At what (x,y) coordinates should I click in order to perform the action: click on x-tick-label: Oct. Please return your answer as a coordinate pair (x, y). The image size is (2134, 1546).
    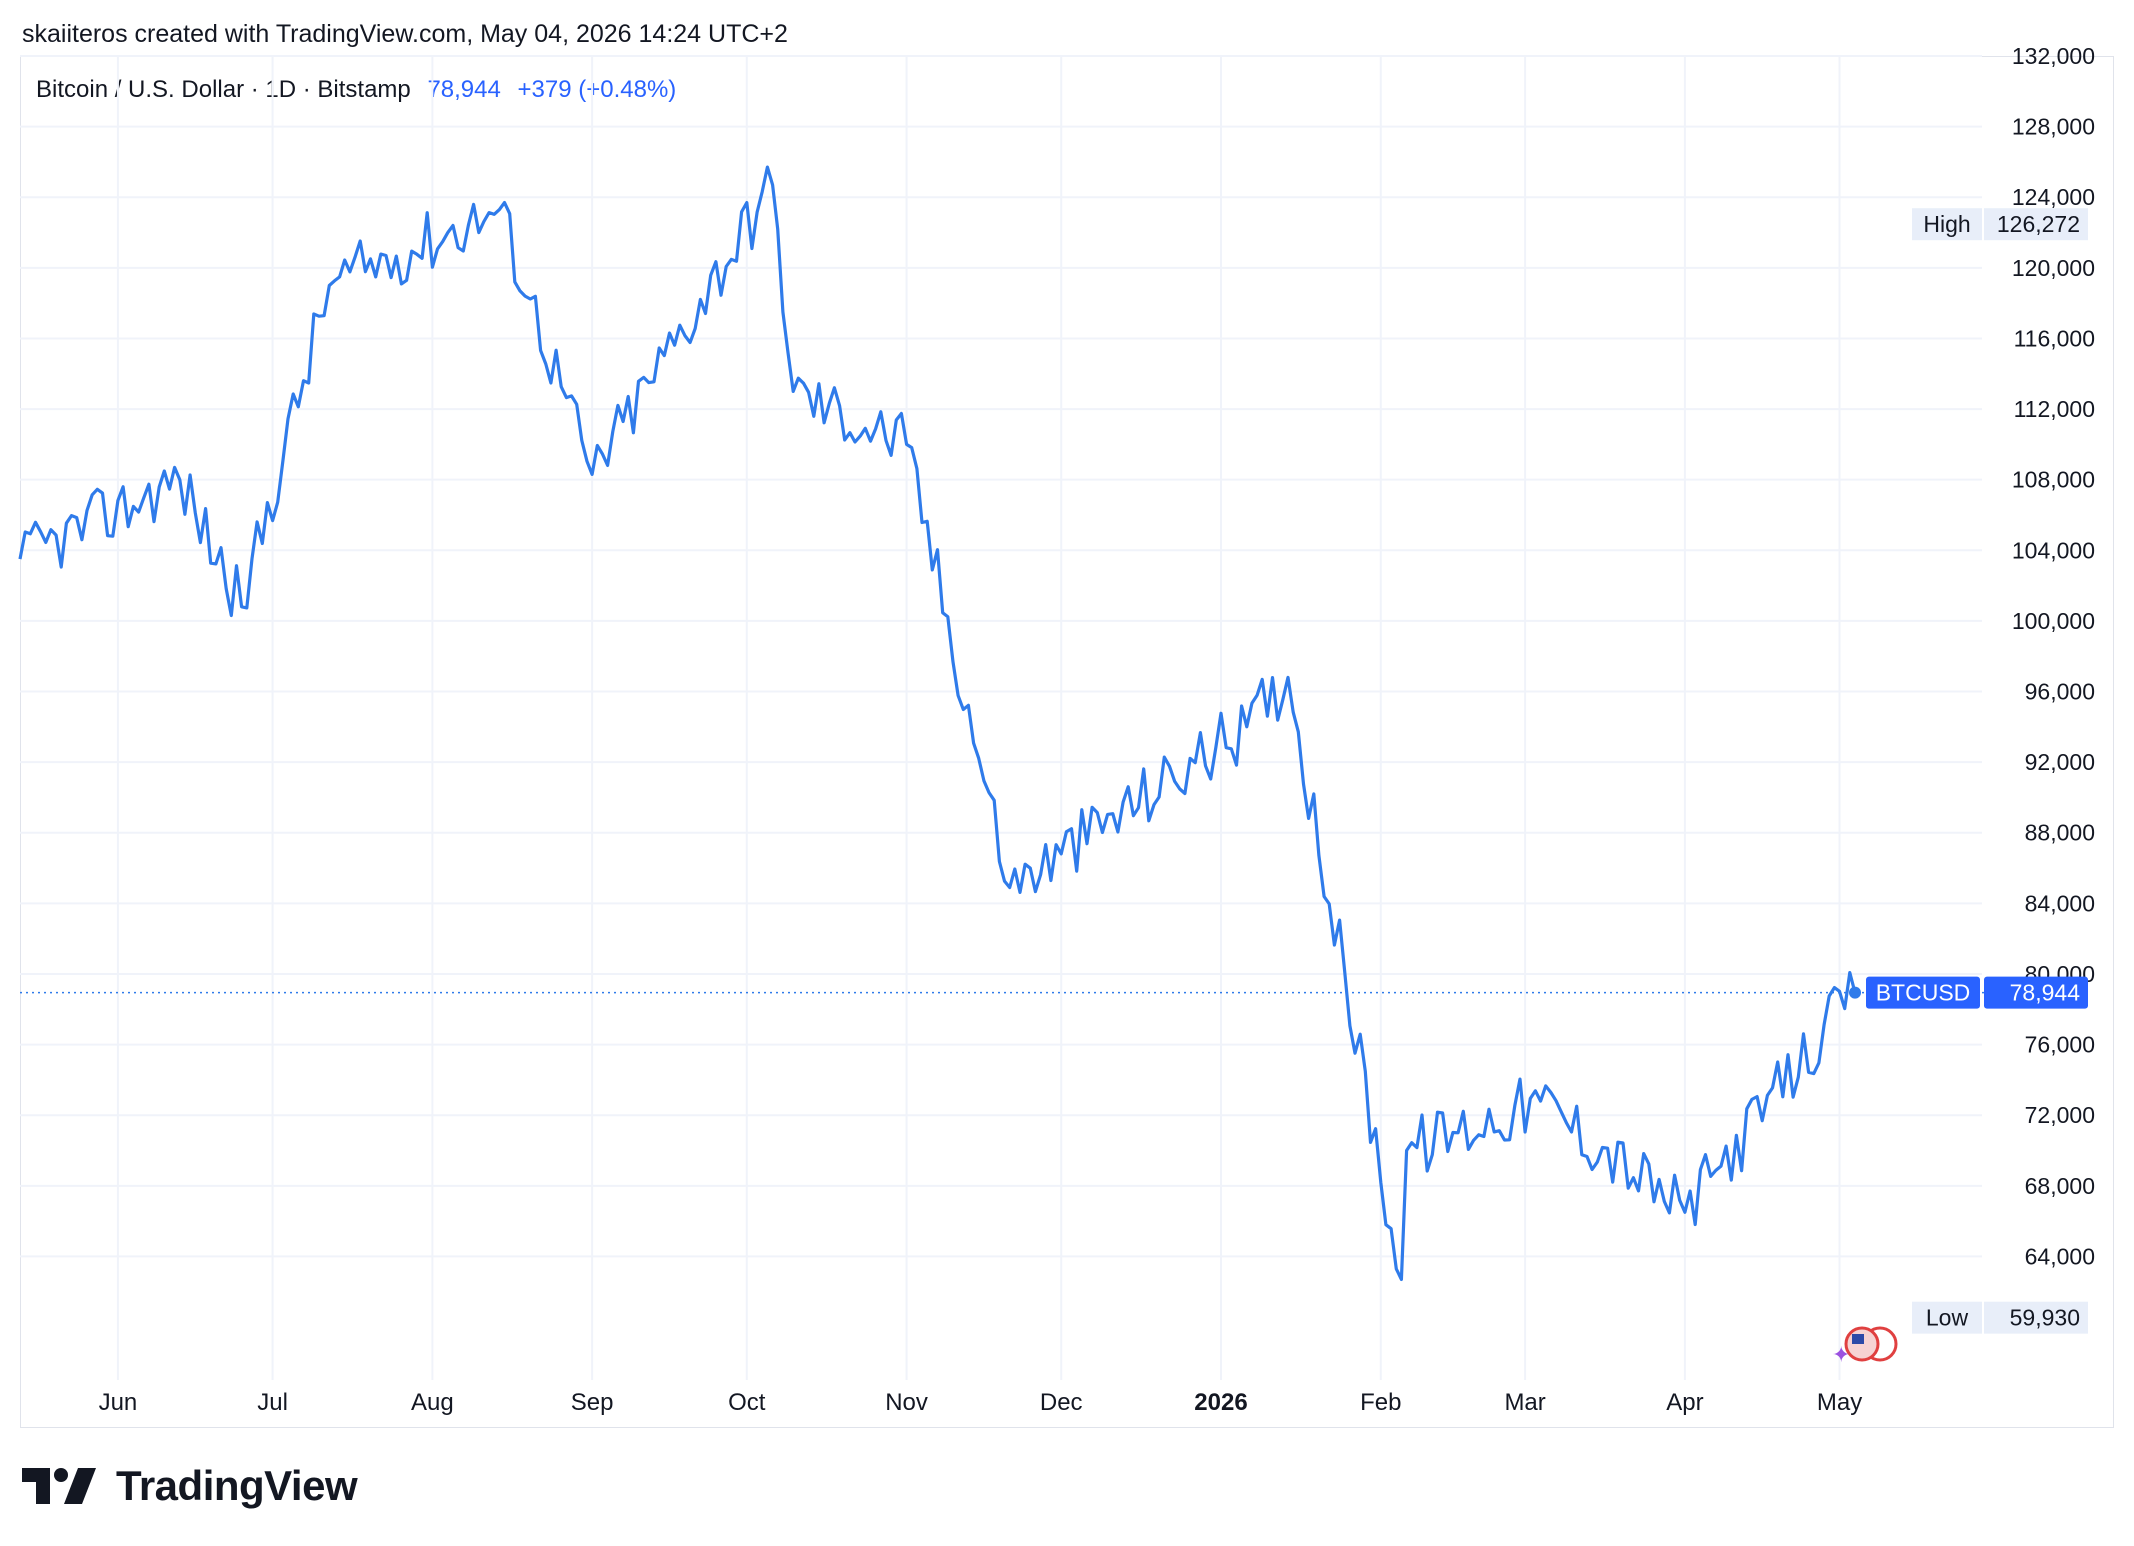
    Looking at the image, I should click on (747, 1402).